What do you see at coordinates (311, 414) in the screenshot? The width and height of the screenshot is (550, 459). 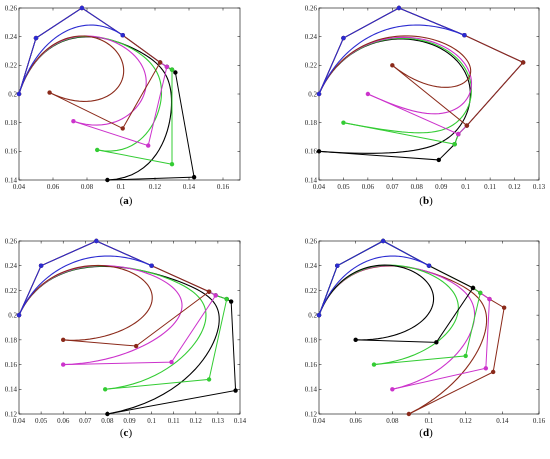 I see `y-tick-label: 0.12` at bounding box center [311, 414].